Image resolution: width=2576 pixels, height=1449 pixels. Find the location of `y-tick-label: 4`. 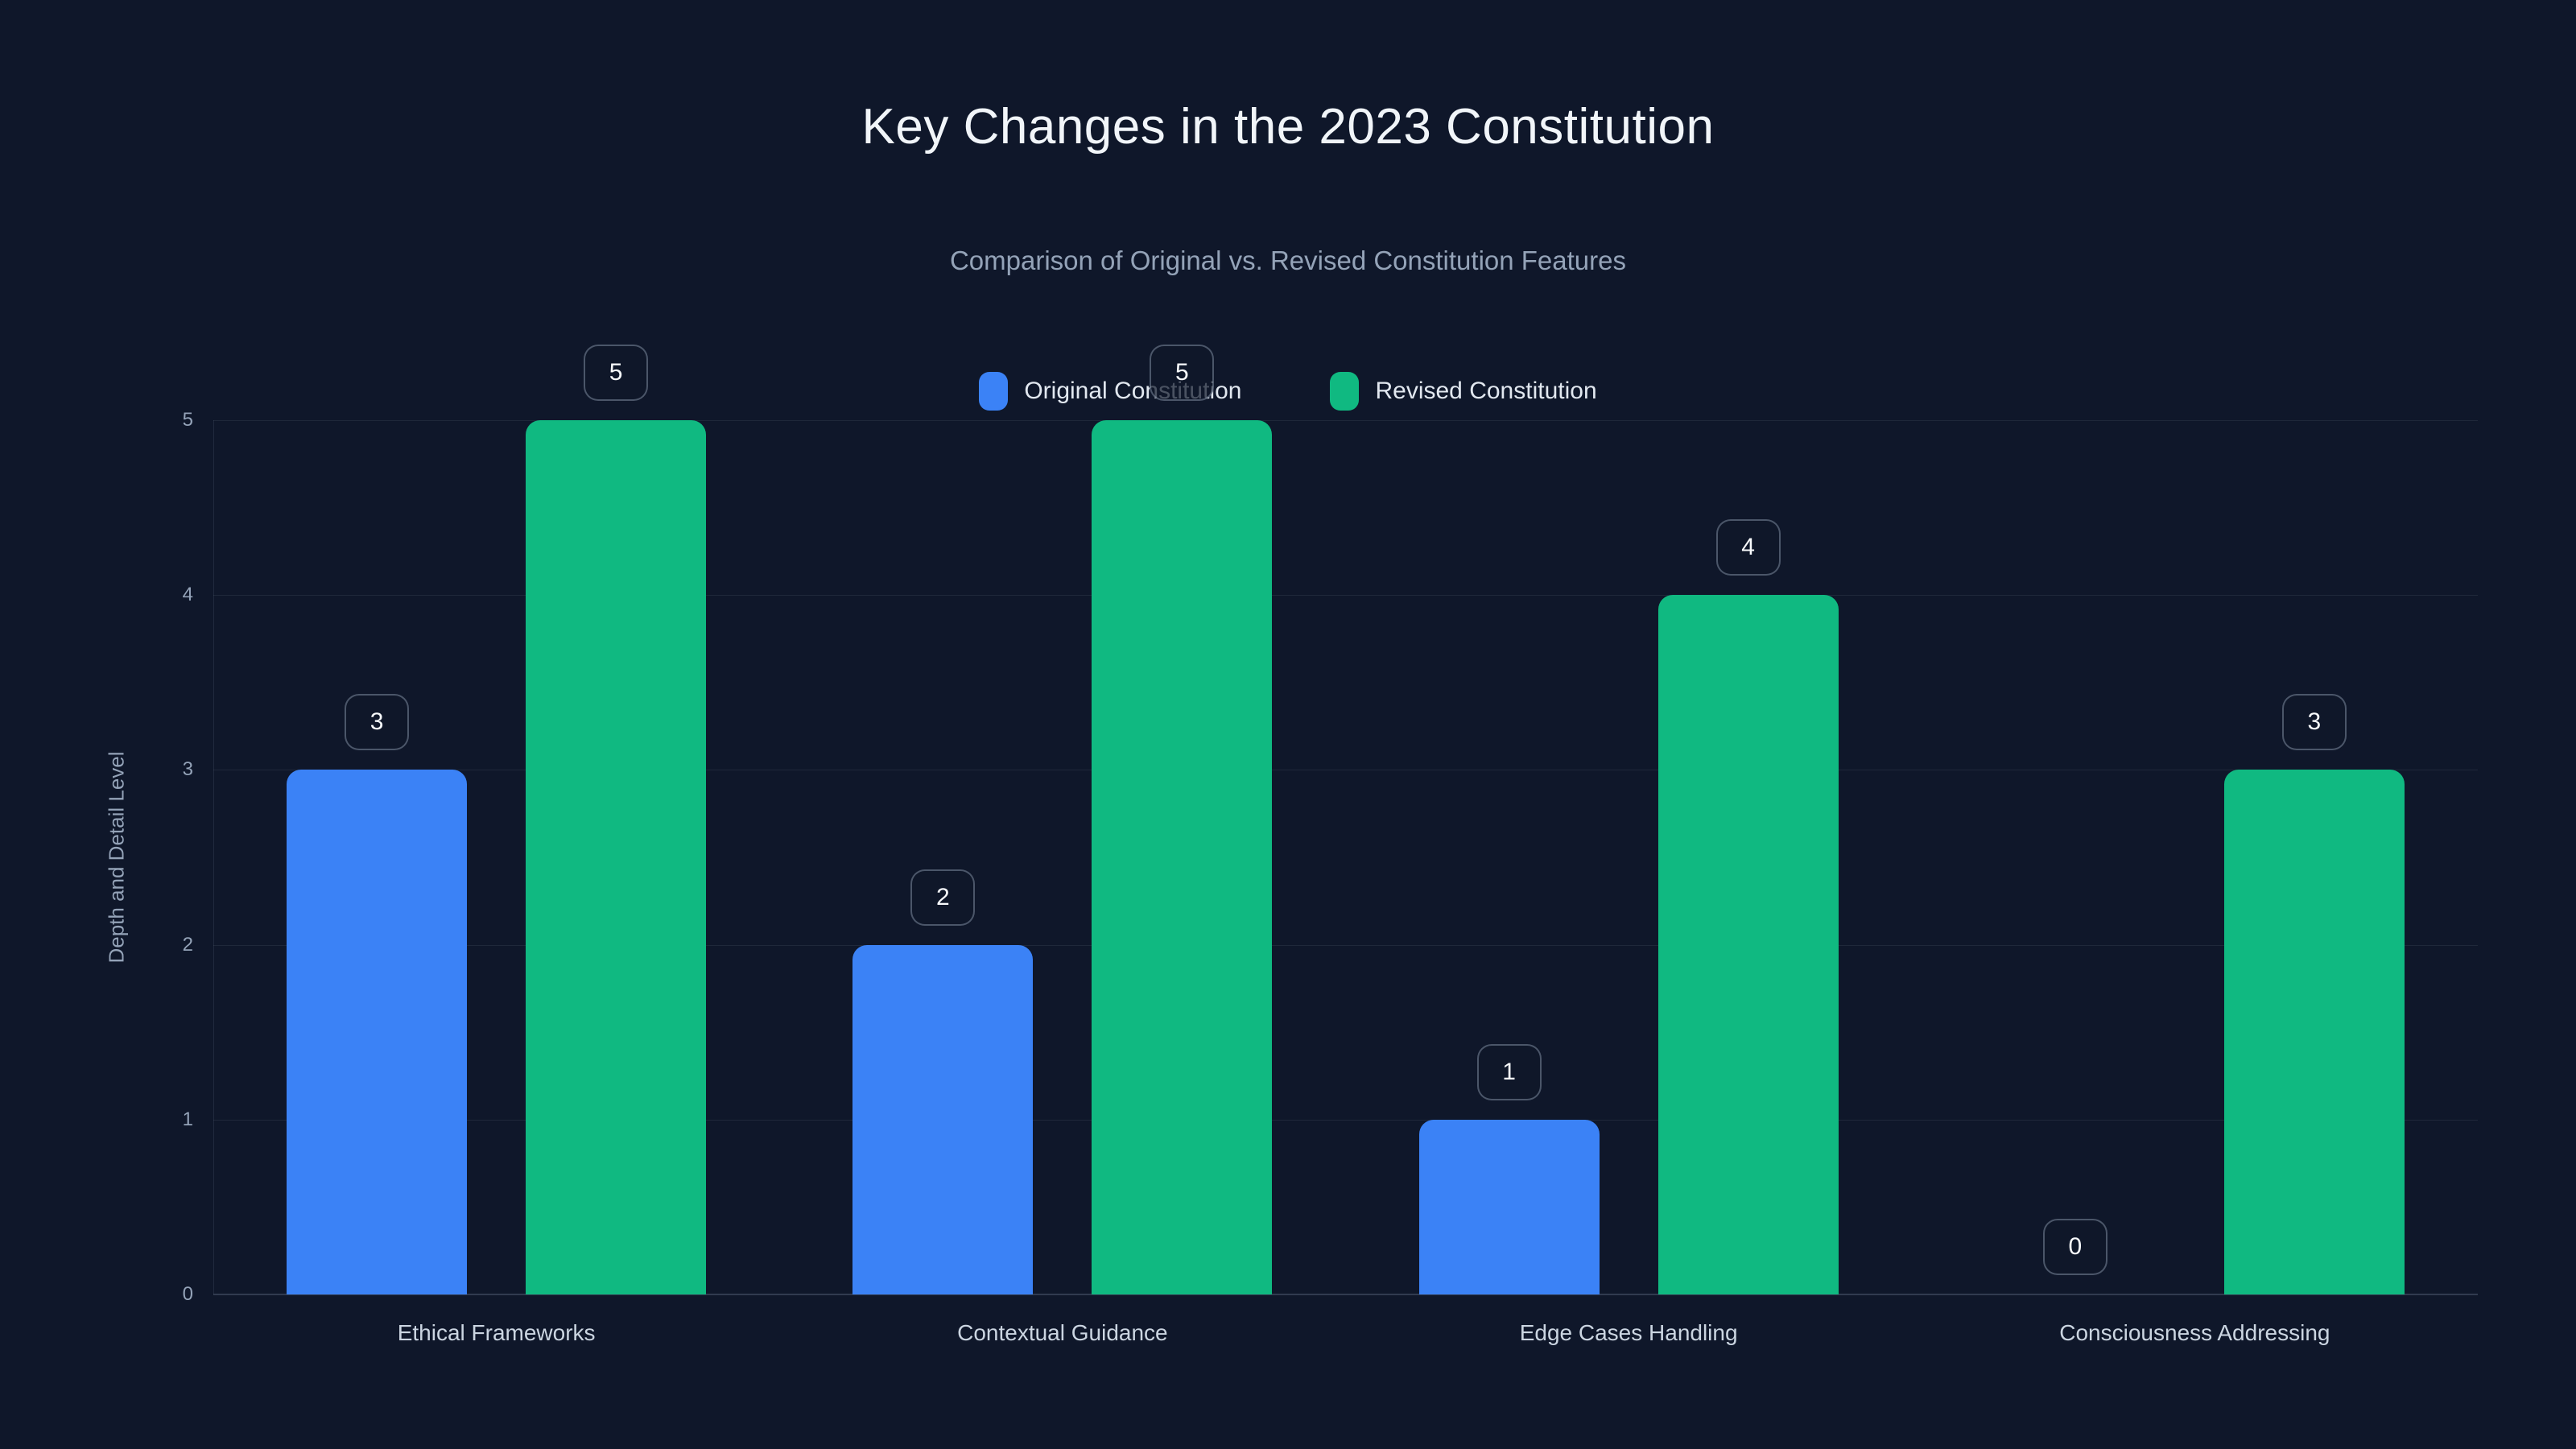

y-tick-label: 4 is located at coordinates (187, 595).